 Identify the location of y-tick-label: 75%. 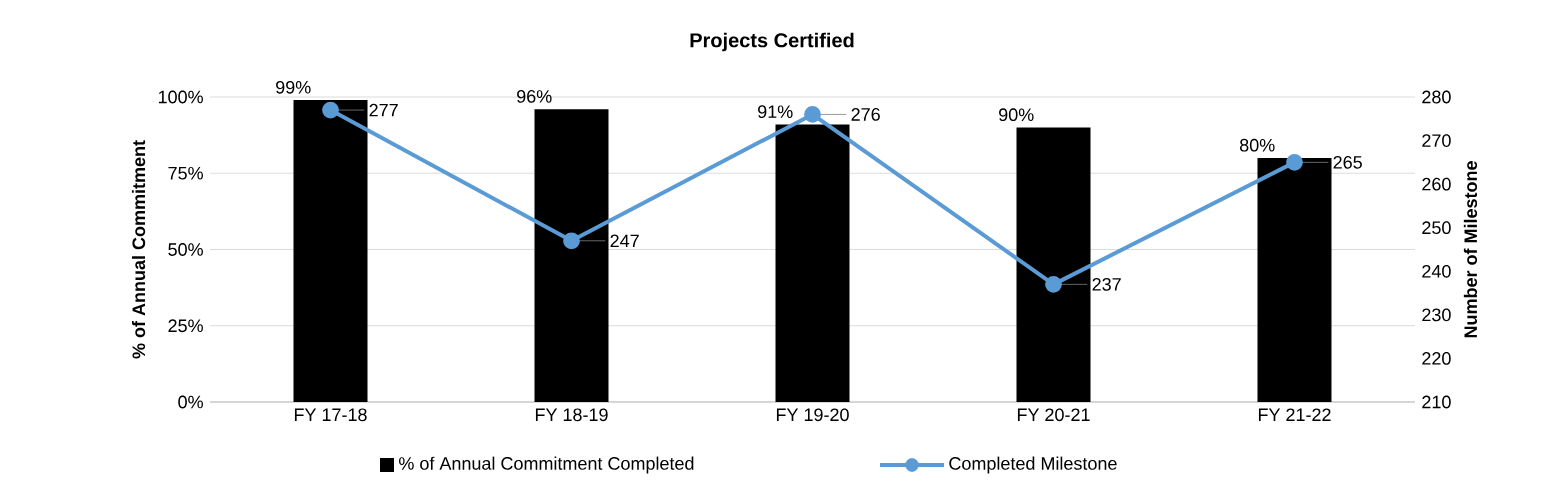
(185, 173).